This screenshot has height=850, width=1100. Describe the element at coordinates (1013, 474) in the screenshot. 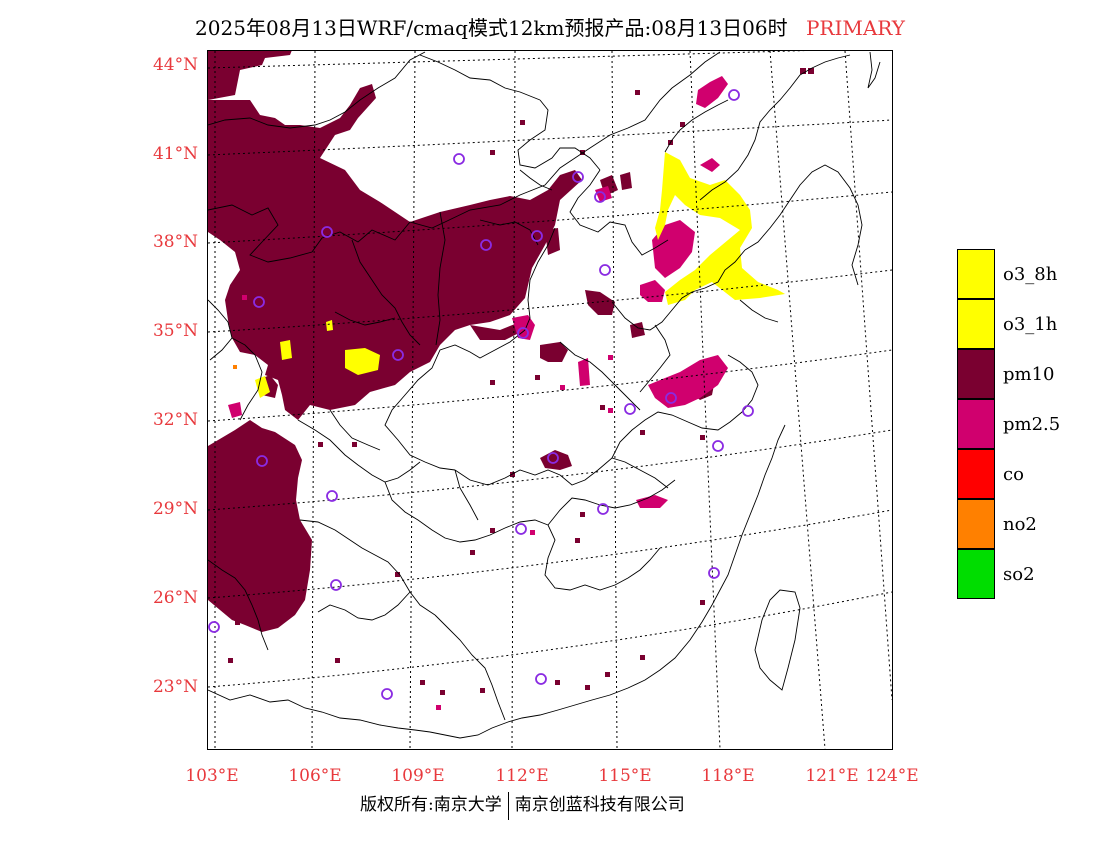

I see `legend-label-co: co` at that location.